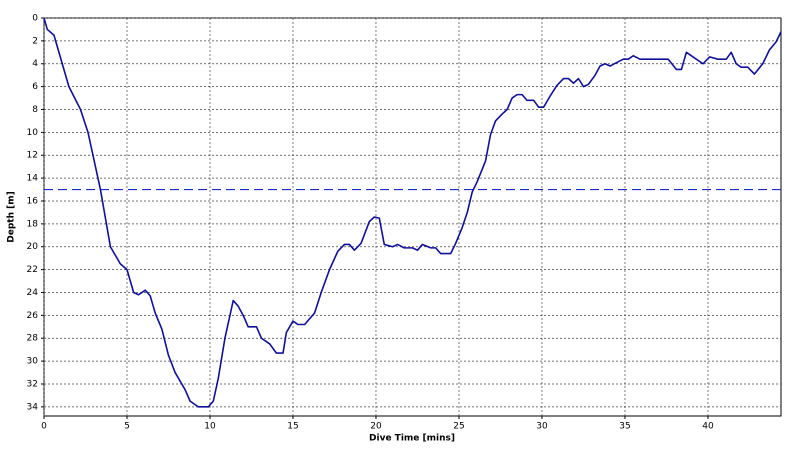 This screenshot has height=456, width=800. Describe the element at coordinates (210, 427) in the screenshot. I see `x-tick-label: 10` at that location.